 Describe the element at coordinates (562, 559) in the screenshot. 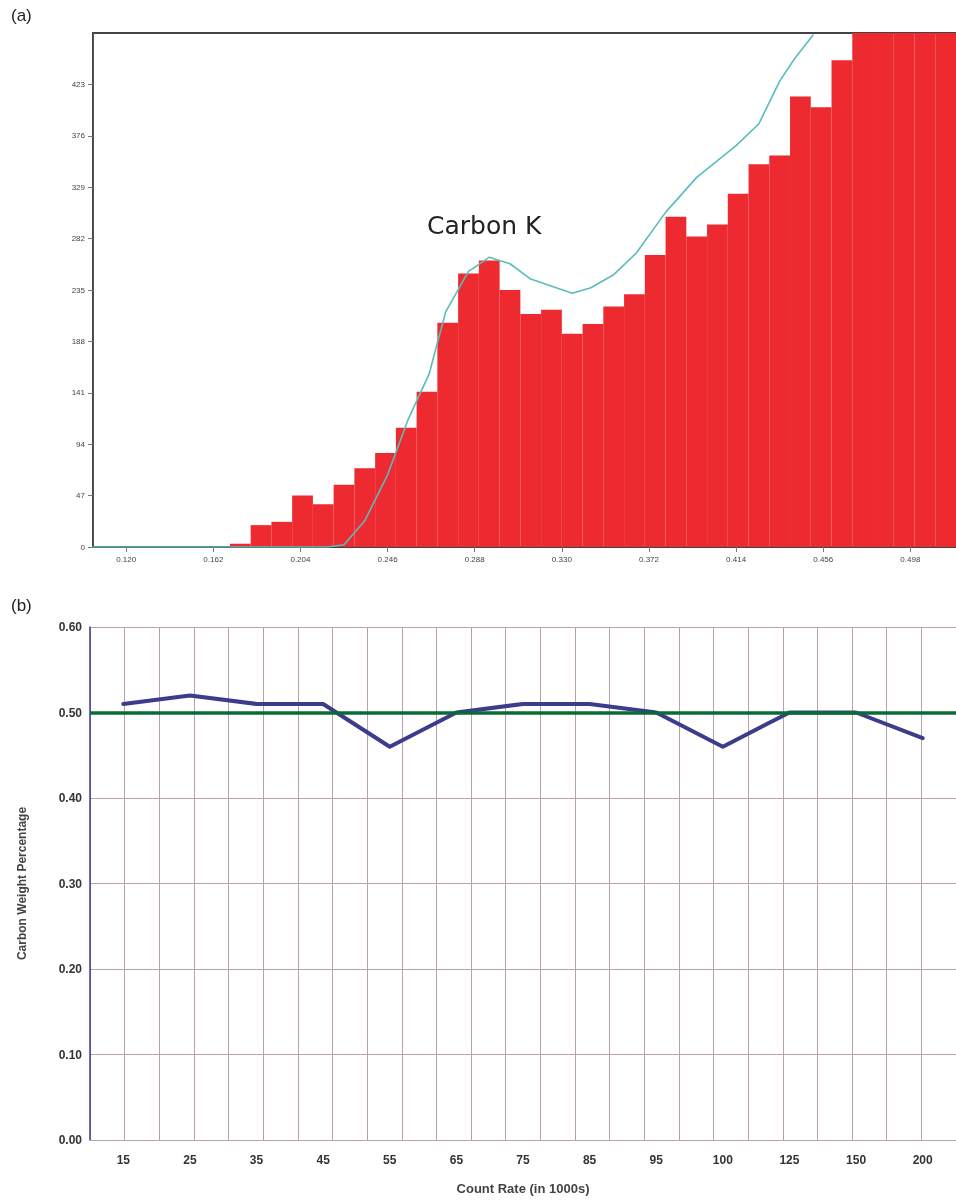

I see `x-tick-label: 0.330` at that location.